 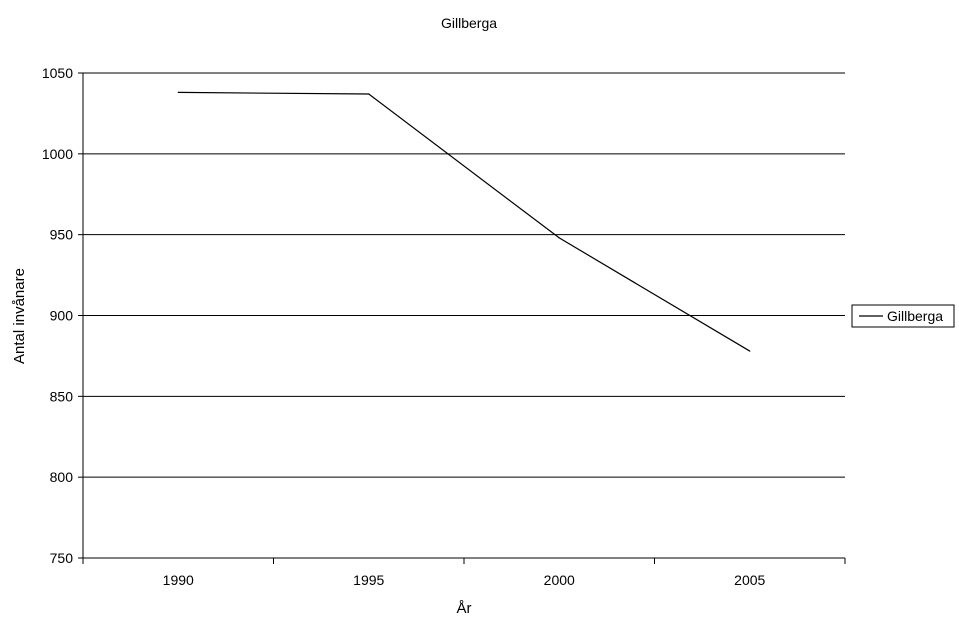 I want to click on x-tick-label: 2000, so click(x=559, y=580).